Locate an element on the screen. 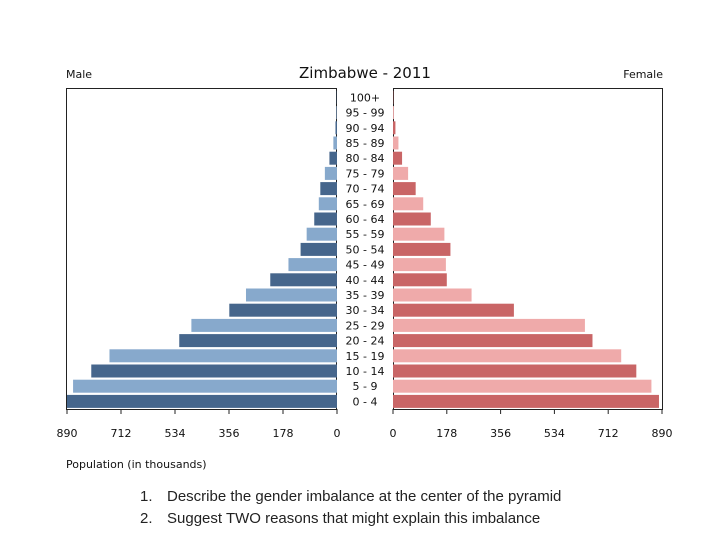 The width and height of the screenshot is (728, 546). age-group-label: 95 - 99 is located at coordinates (365, 113).